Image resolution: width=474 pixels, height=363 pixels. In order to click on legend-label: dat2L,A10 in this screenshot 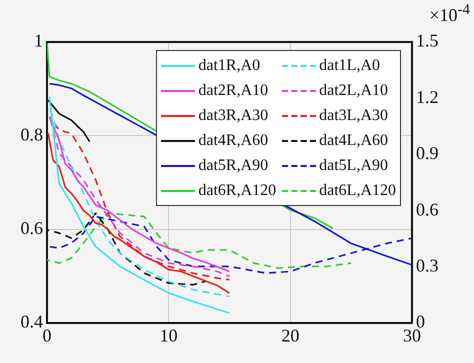, I will do `click(353, 91)`.